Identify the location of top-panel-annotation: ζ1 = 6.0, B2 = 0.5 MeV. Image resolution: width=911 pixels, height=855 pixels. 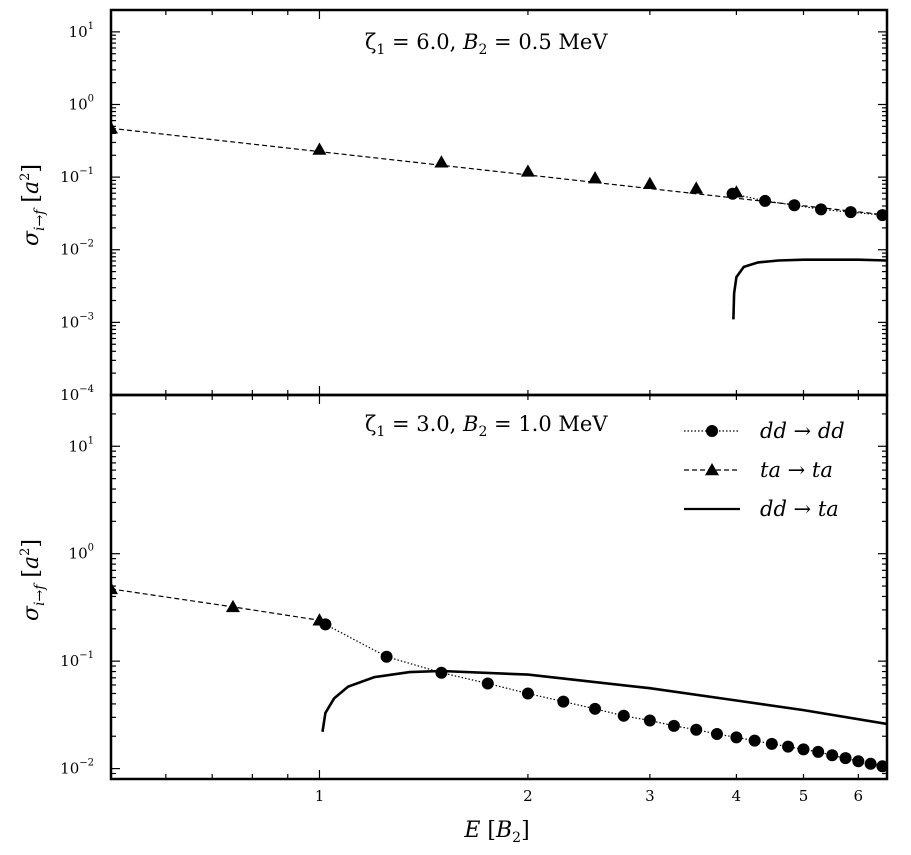
(486, 44).